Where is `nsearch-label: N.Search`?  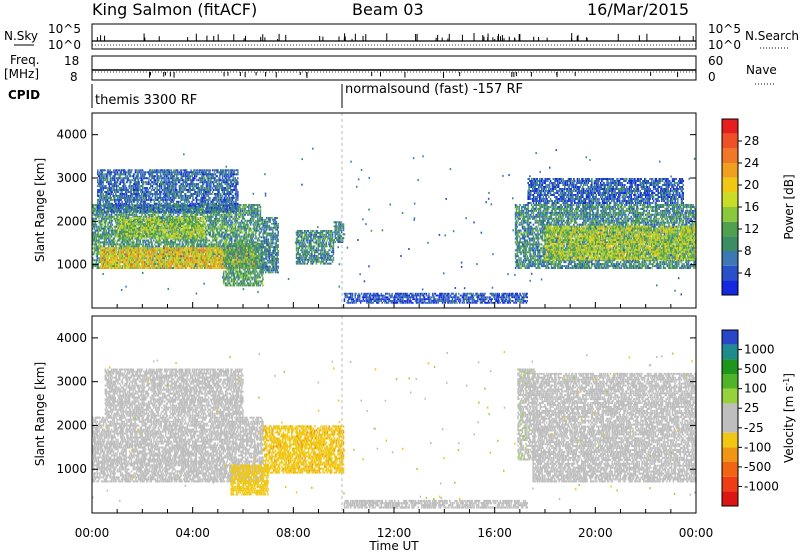 nsearch-label: N.Search is located at coordinates (772, 36).